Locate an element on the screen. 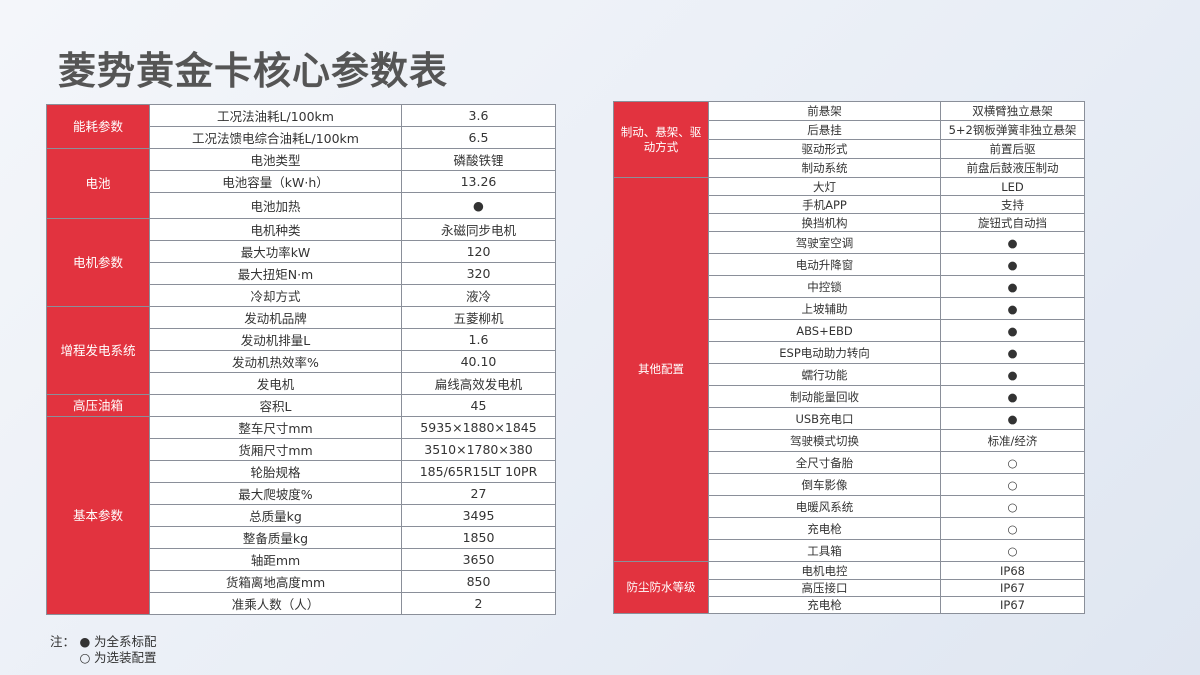 Image resolution: width=1200 pixels, height=675 pixels. item-cell: 发电机 is located at coordinates (275, 383).